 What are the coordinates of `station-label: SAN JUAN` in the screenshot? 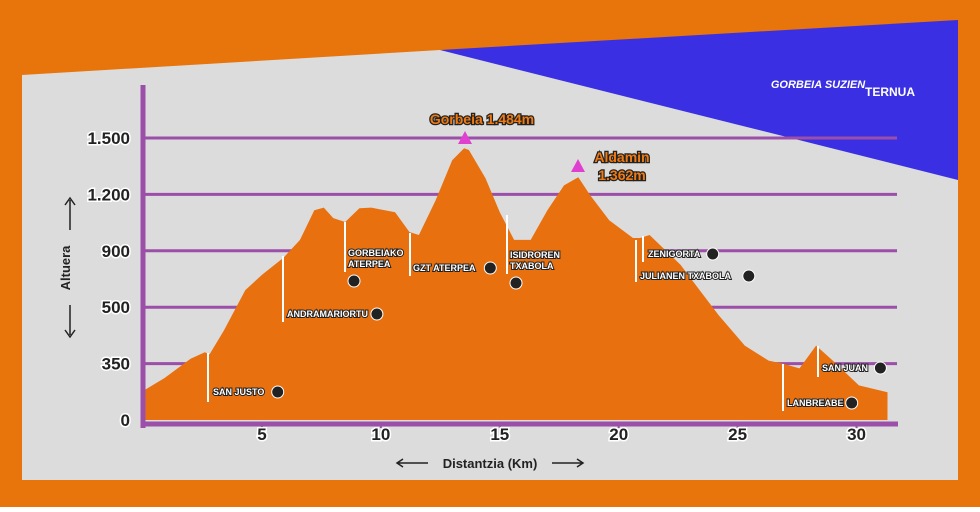 It's located at (845, 368).